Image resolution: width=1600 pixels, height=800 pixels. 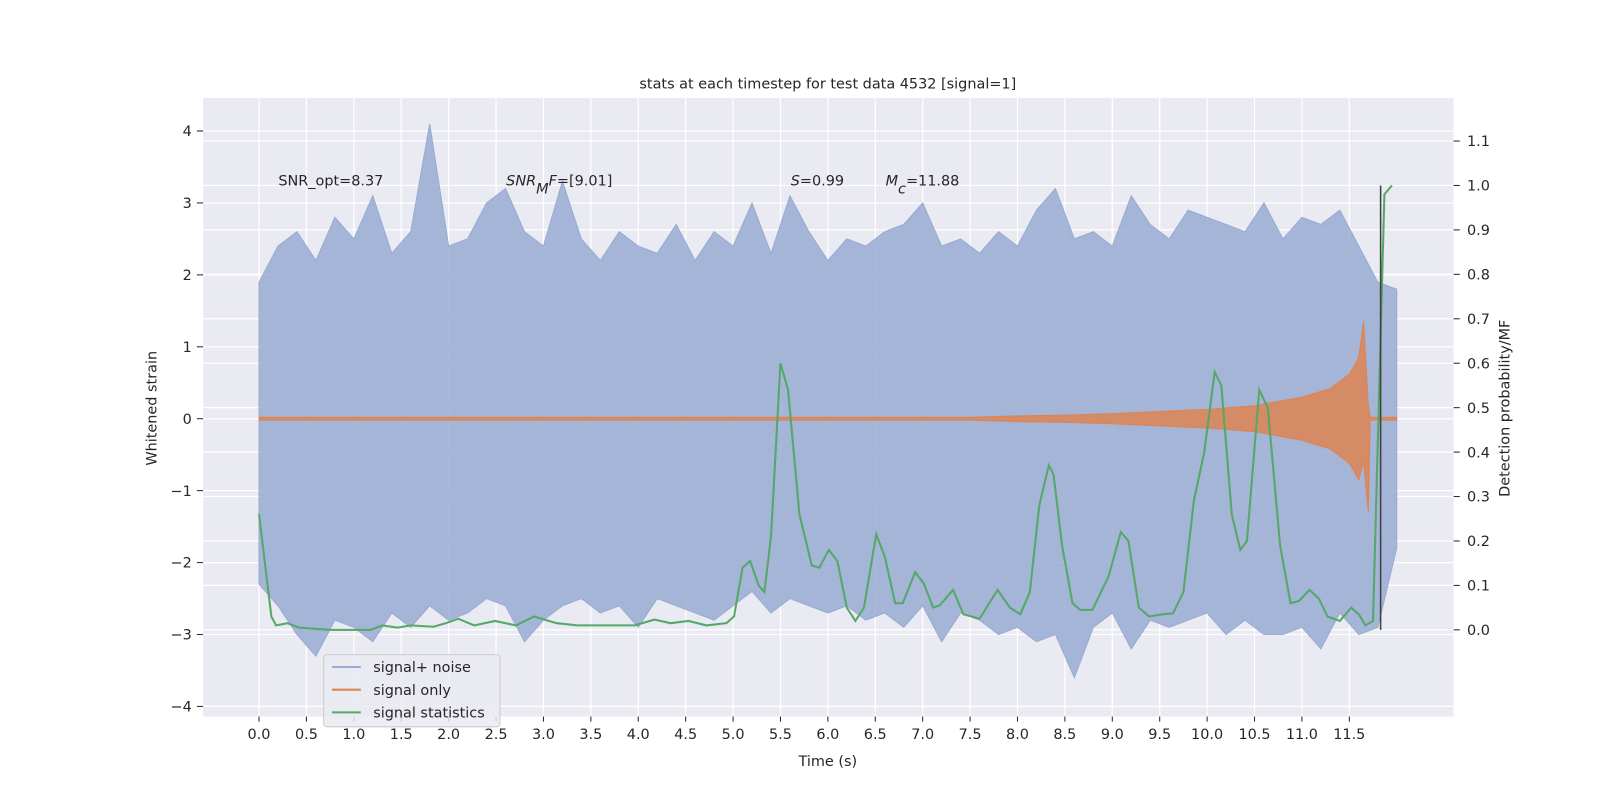 What do you see at coordinates (180, 708) in the screenshot?
I see `y-tick-label: −4` at bounding box center [180, 708].